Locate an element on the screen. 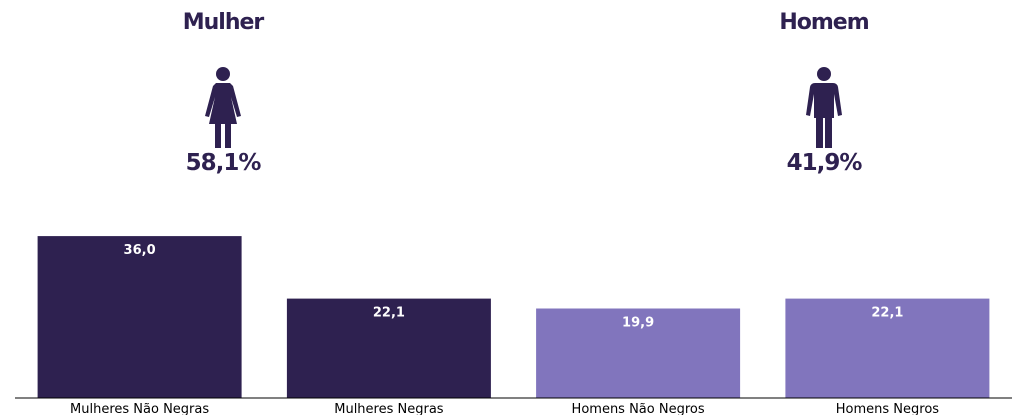  category-label-1: Mulheres Negras is located at coordinates (389, 408).